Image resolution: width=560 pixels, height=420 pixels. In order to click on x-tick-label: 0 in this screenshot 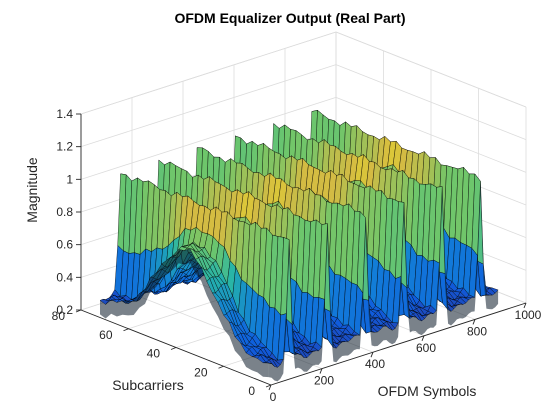, I will do `click(273, 397)`.